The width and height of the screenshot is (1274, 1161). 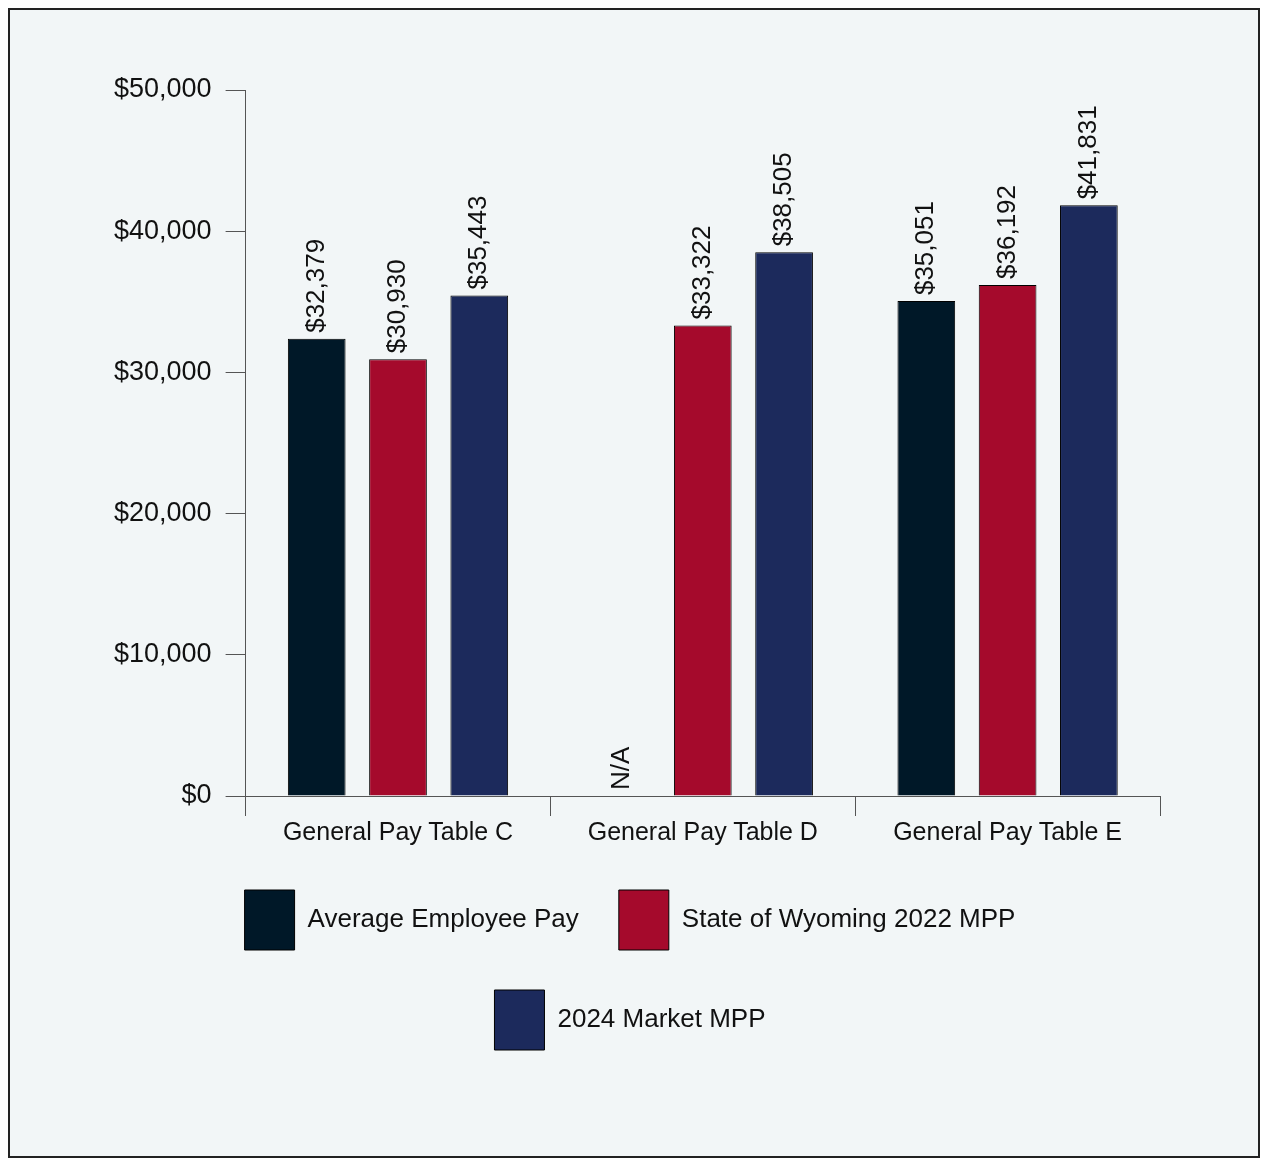 What do you see at coordinates (162, 512) in the screenshot?
I see `y-tick-label: $20,000` at bounding box center [162, 512].